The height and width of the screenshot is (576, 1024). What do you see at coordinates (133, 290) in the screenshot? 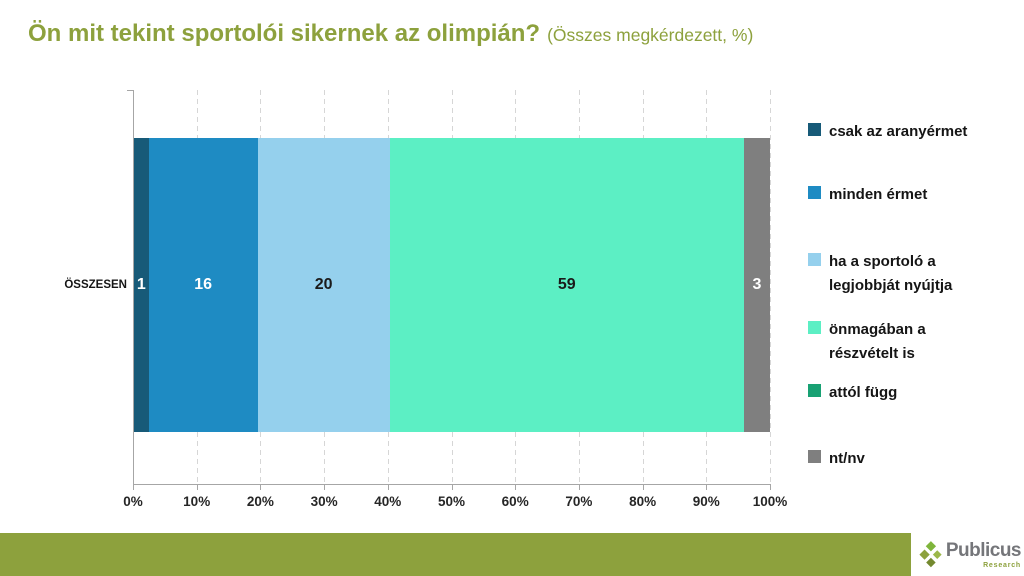
I see `y-axis-line` at bounding box center [133, 290].